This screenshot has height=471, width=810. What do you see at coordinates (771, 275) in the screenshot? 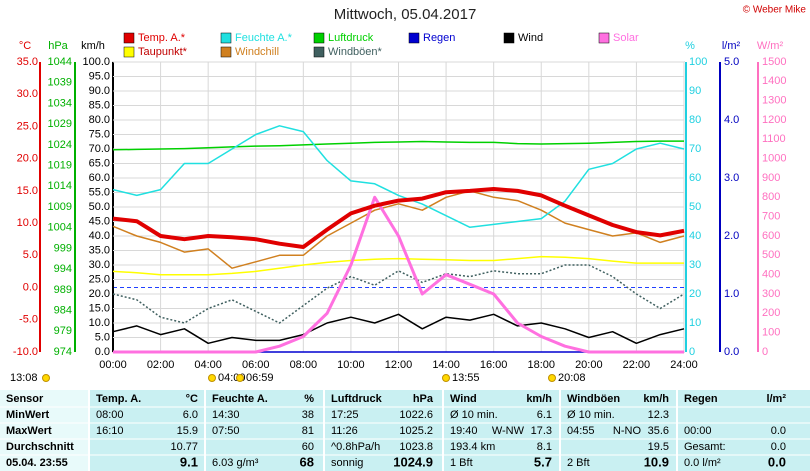
I see `y-tick-label: 400` at bounding box center [771, 275].